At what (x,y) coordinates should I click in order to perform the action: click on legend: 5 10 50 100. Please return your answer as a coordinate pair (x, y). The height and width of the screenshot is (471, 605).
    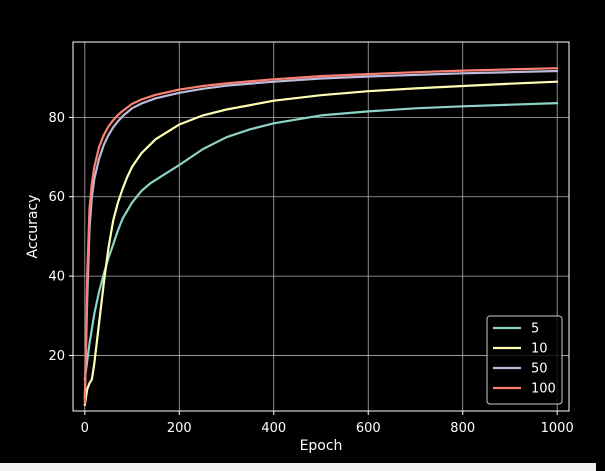
    Looking at the image, I should click on (524, 360).